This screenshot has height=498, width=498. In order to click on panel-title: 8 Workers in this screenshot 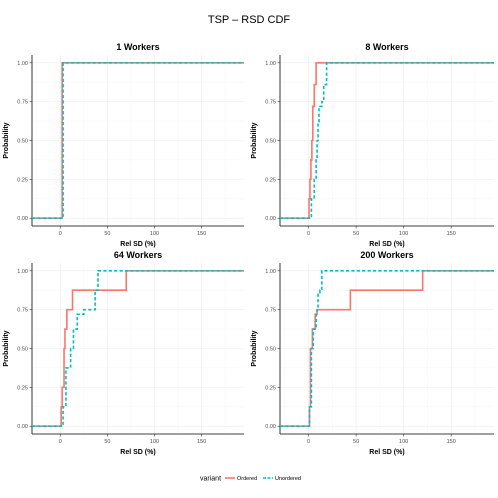, I will do `click(386, 47)`.